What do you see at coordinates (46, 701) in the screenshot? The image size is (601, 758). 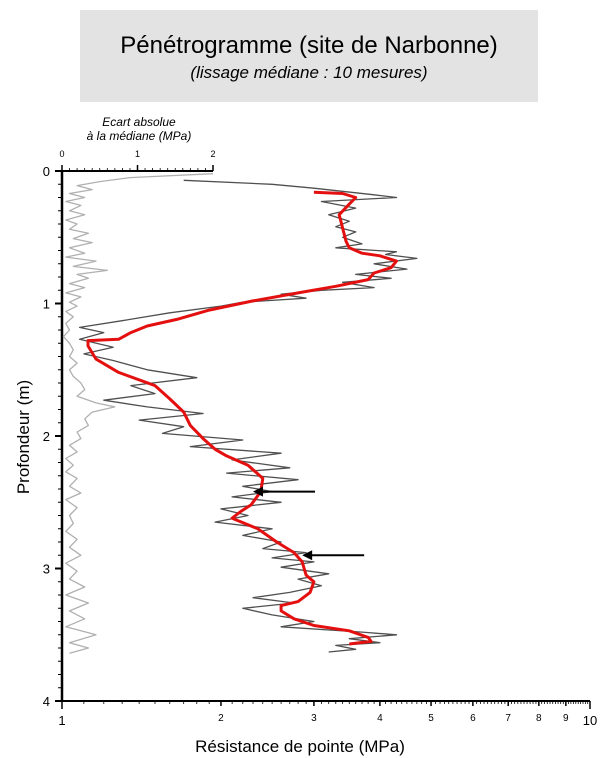 I see `y-tick-label: 4` at bounding box center [46, 701].